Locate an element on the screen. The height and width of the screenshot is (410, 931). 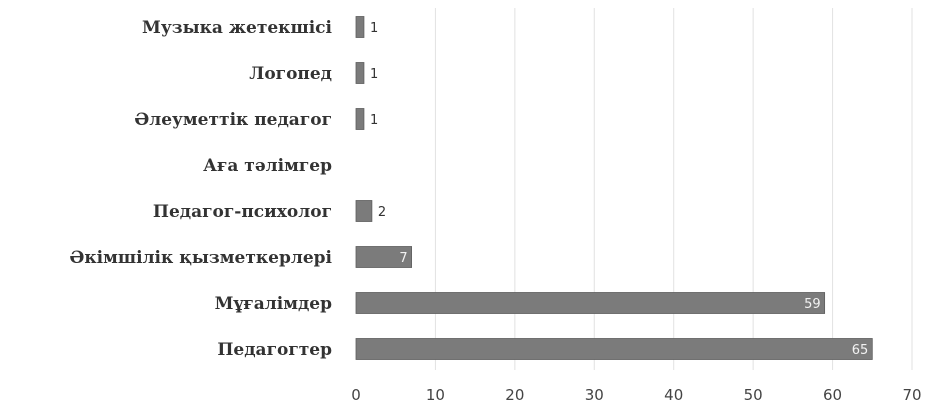
x-tick-label-20: 20 is located at coordinates (514, 395).